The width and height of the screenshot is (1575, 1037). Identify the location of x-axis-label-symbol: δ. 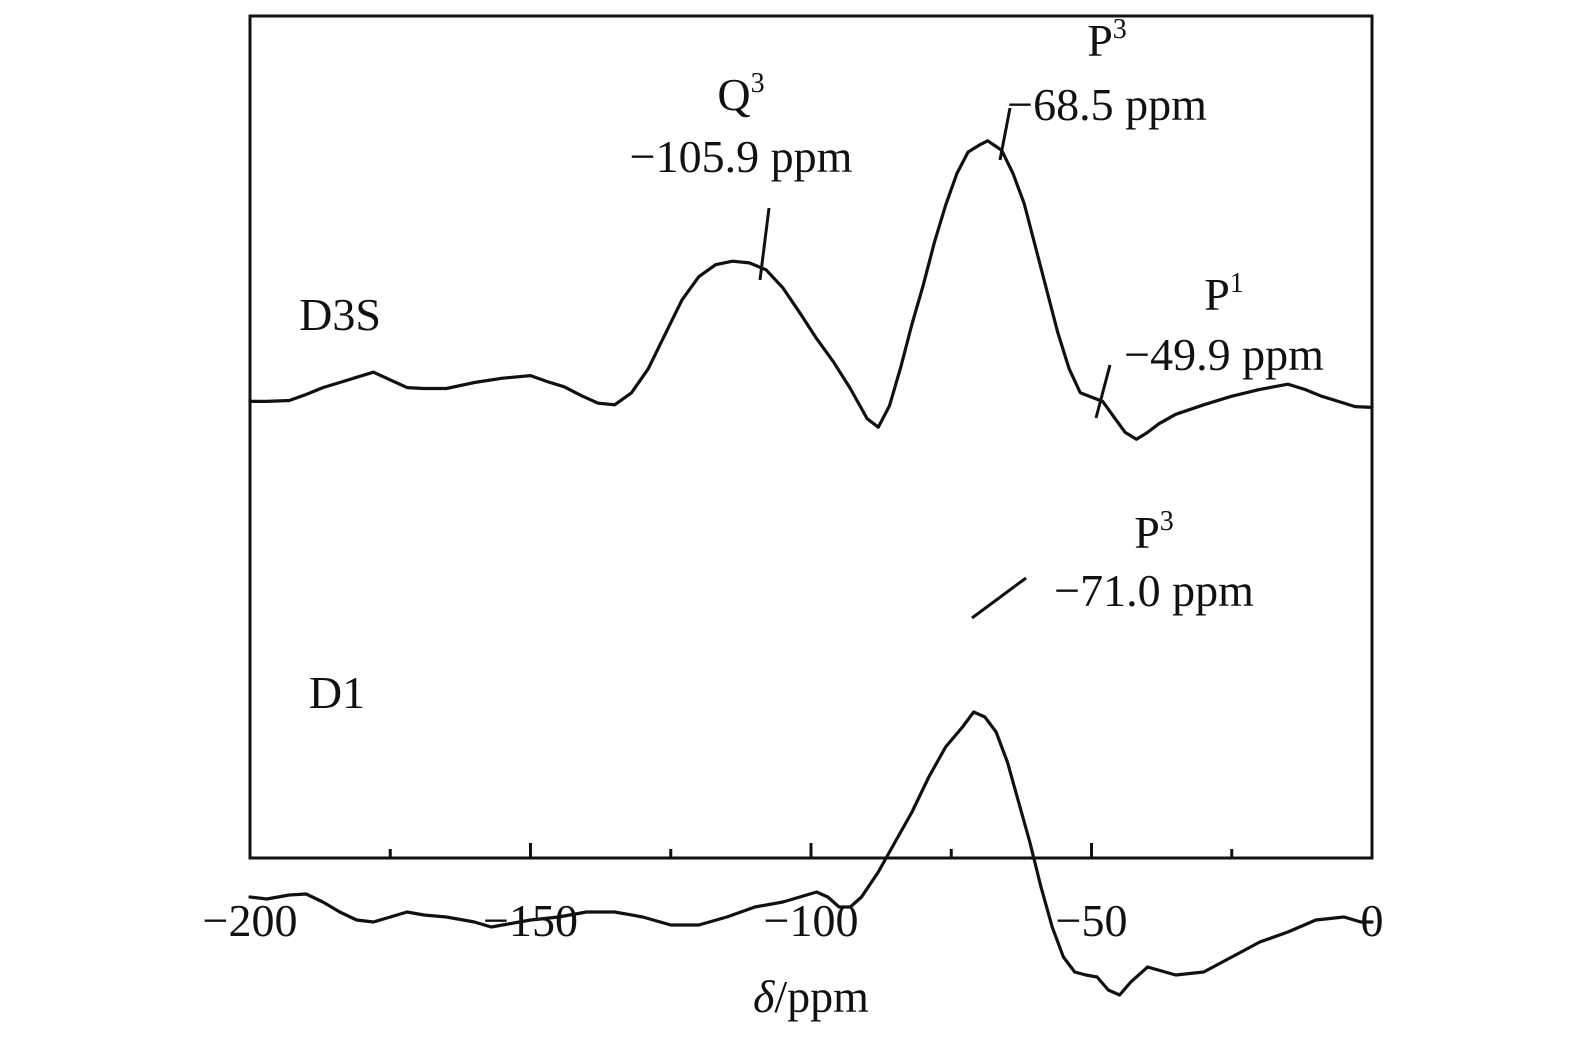
(764, 996).